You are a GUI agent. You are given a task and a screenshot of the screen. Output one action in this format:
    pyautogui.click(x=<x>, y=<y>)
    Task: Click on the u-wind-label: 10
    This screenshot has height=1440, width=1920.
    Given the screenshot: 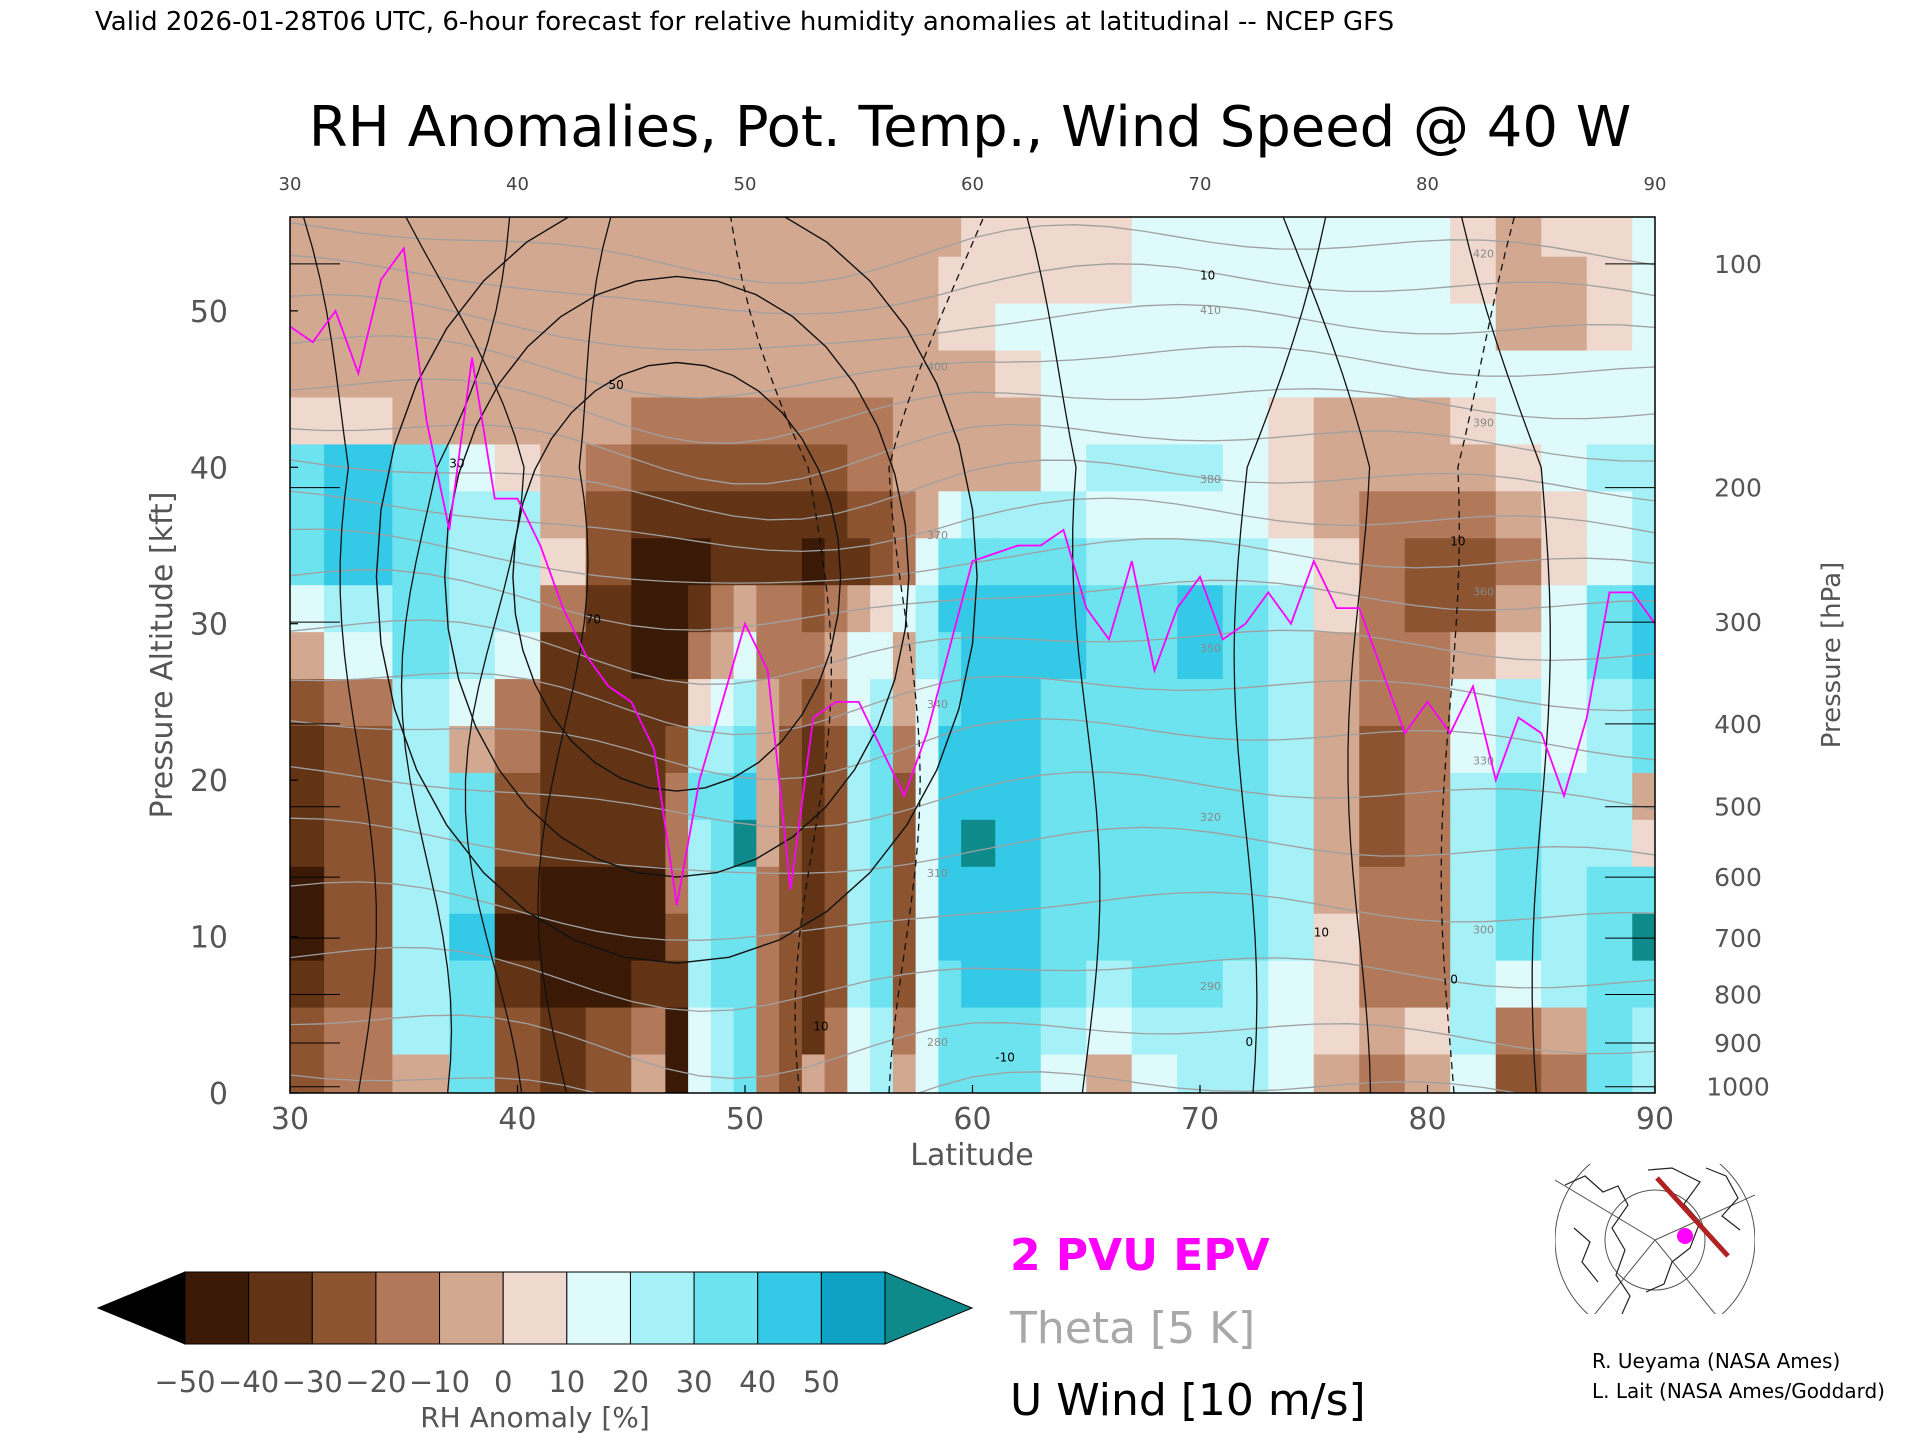 What is the action you would take?
    pyautogui.click(x=1207, y=276)
    